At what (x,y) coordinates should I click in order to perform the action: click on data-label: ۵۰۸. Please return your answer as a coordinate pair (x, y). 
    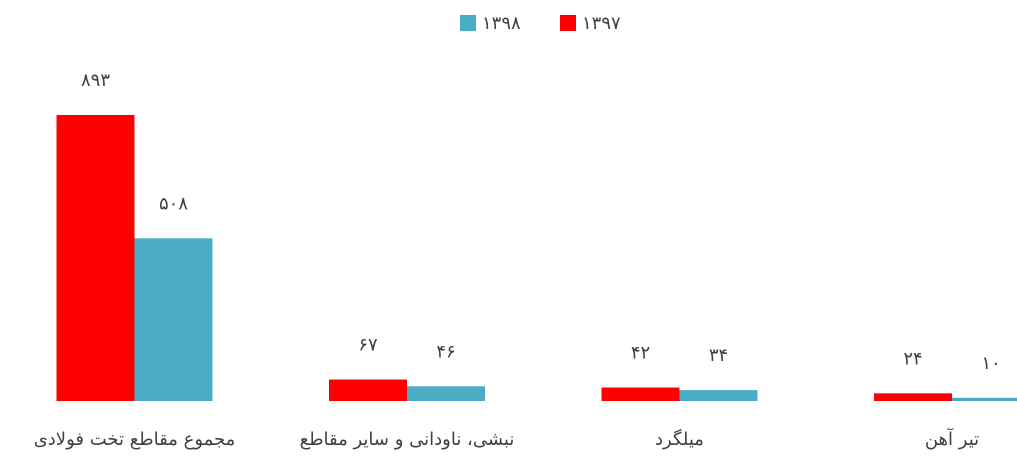
    Looking at the image, I should click on (173, 203).